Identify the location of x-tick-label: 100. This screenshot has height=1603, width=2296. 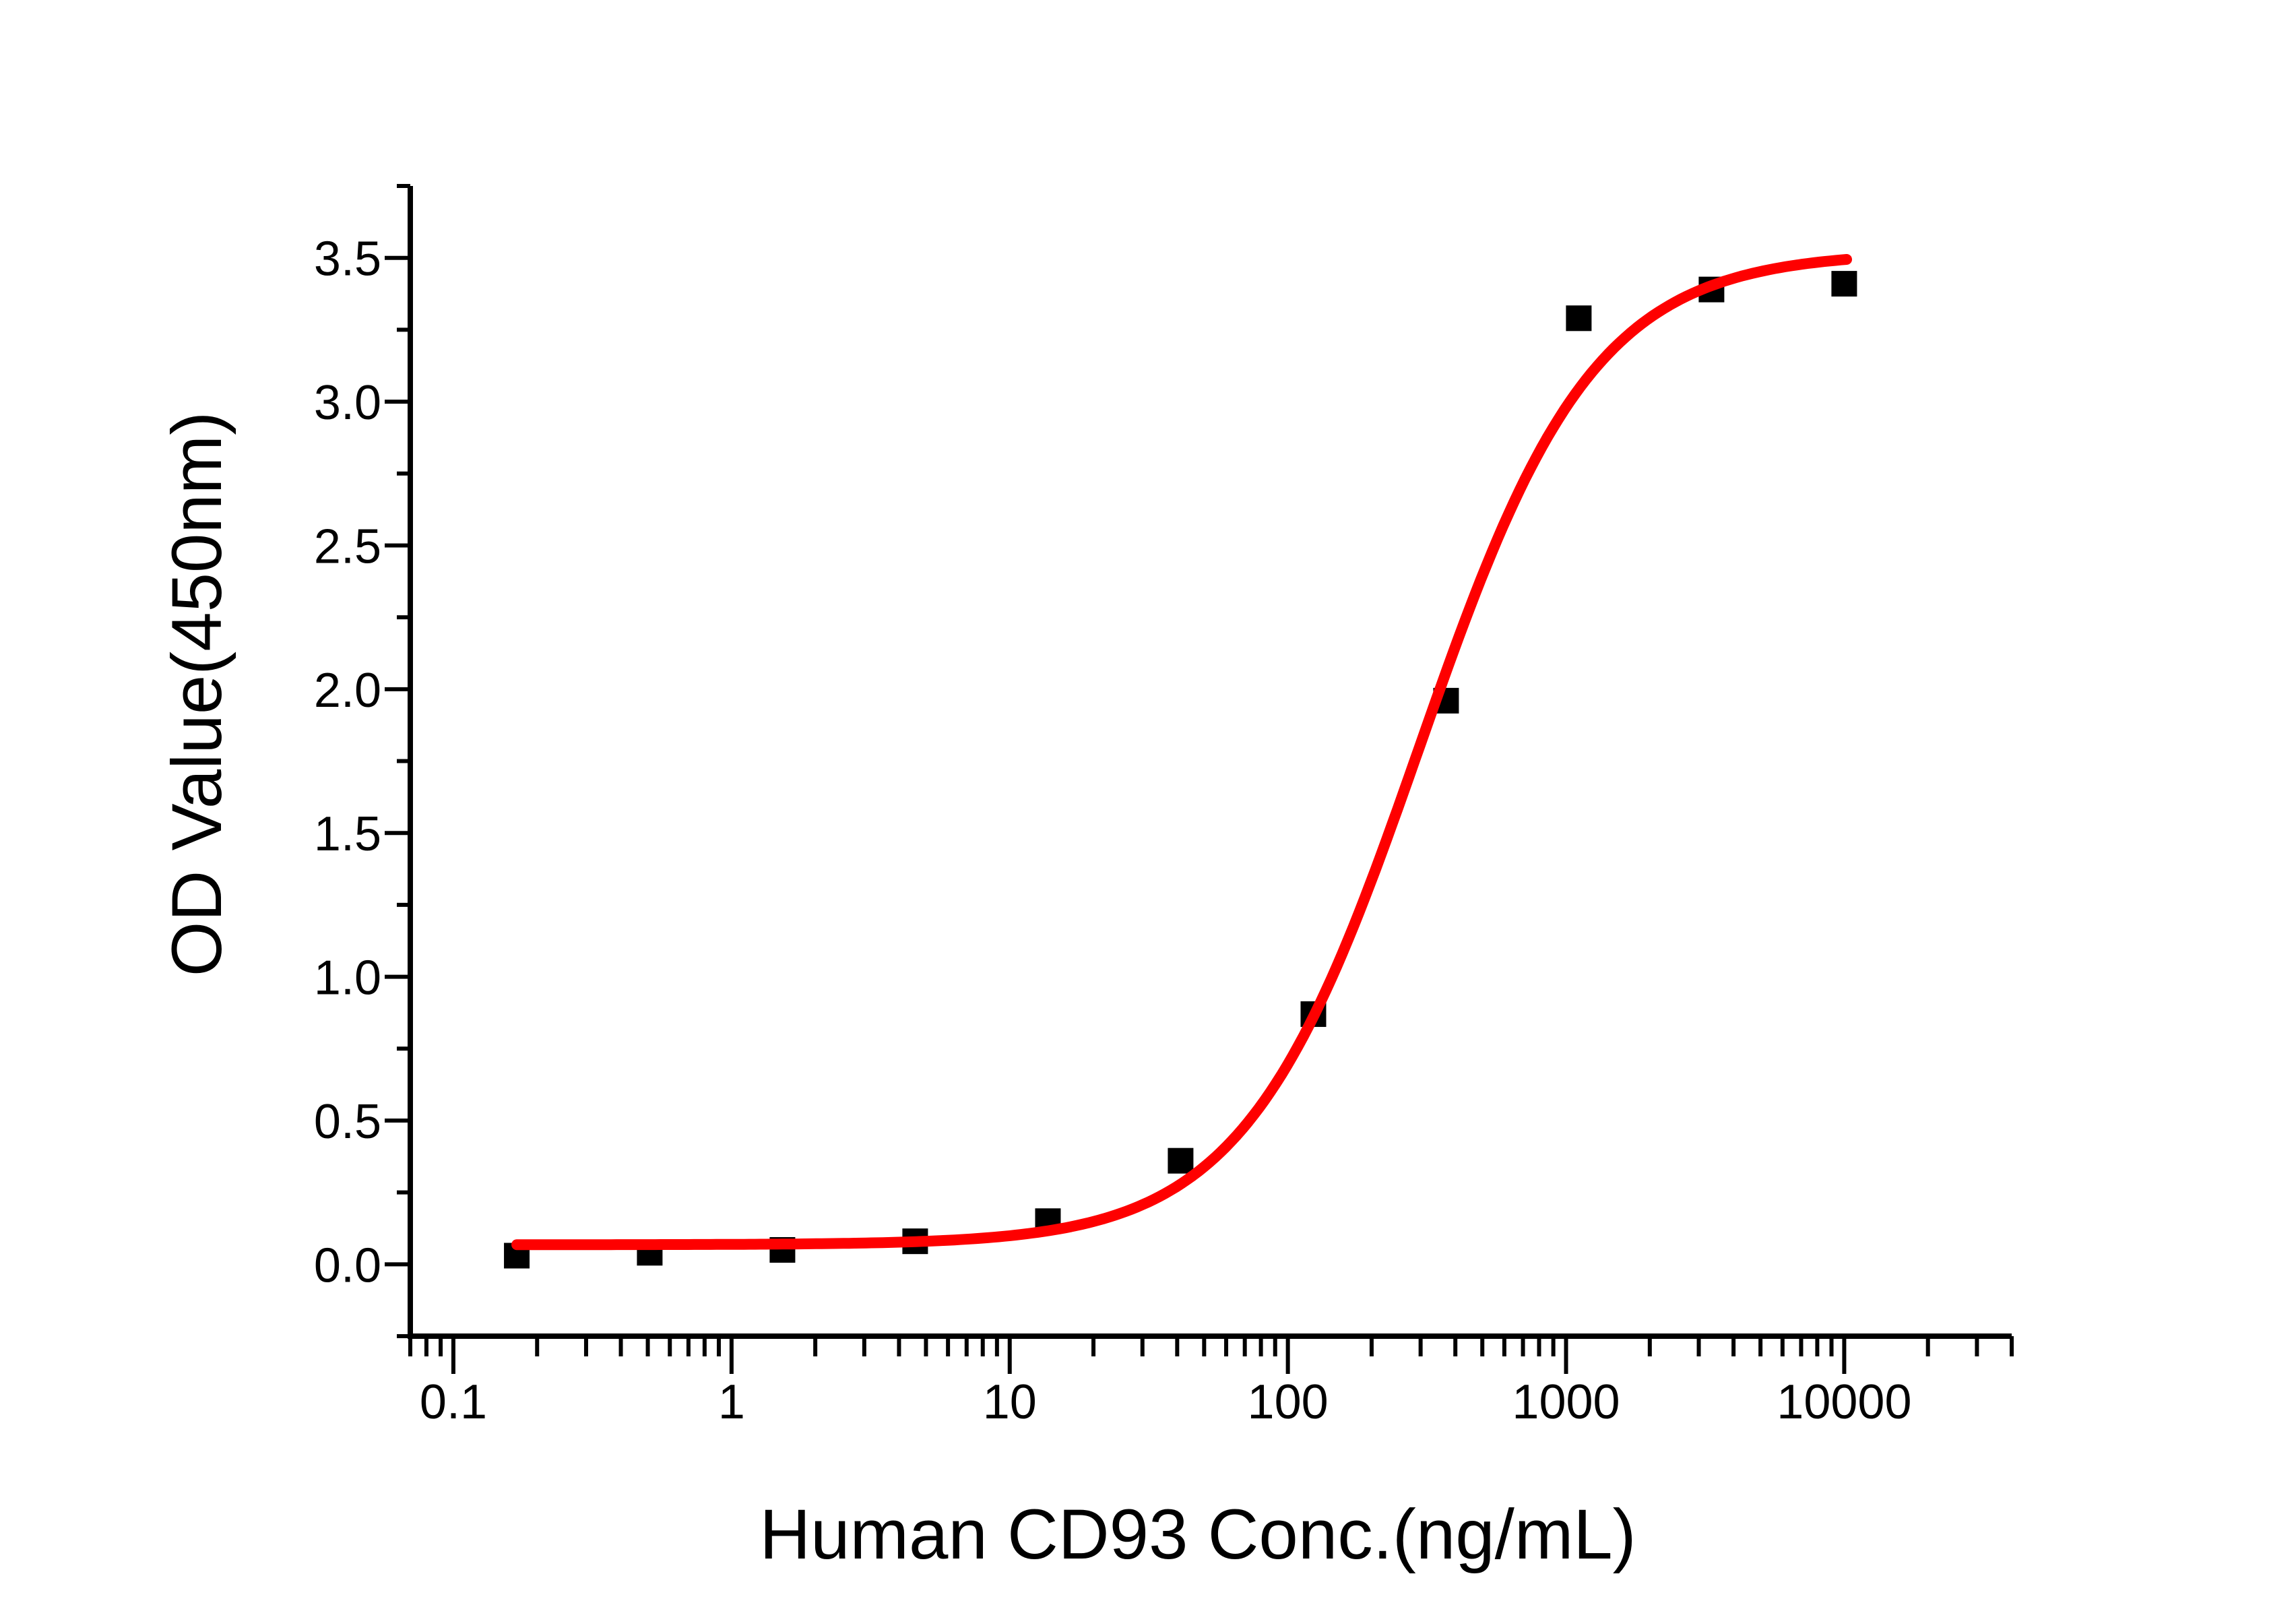
(1288, 1402).